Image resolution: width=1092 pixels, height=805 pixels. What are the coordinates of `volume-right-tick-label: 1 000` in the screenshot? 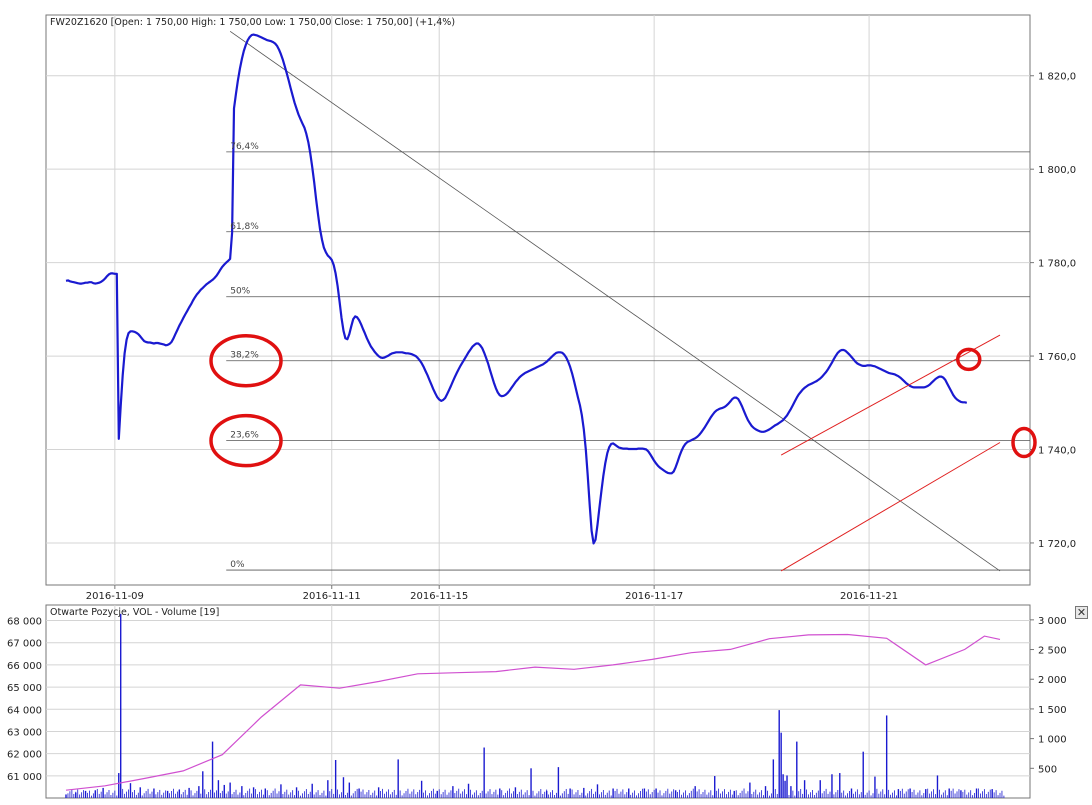 It's located at (1052, 740).